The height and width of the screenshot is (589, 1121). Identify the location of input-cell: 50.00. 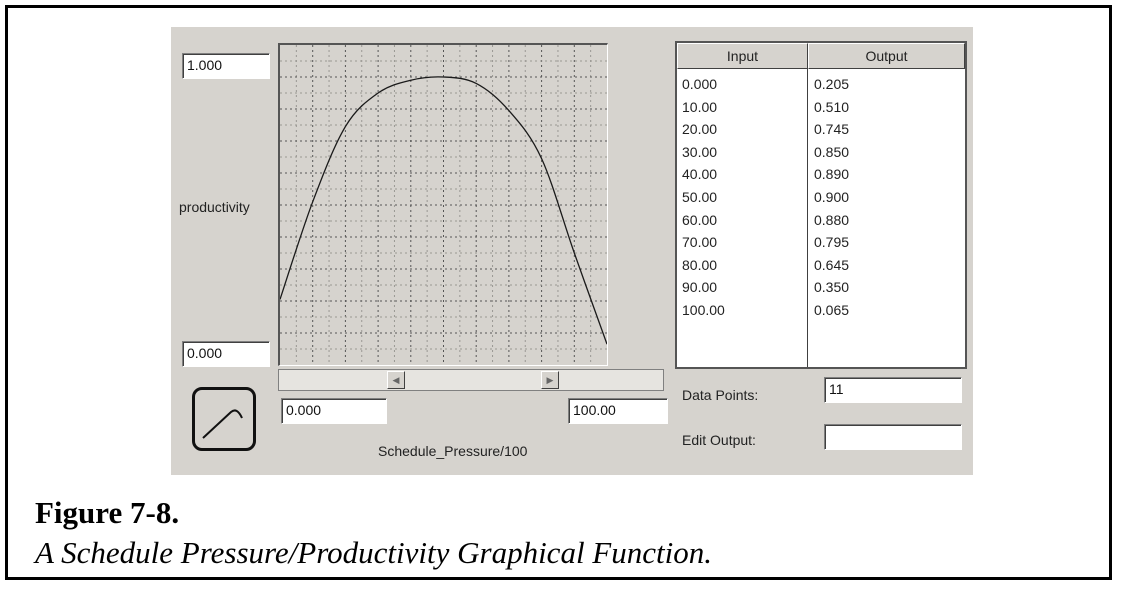
(700, 196).